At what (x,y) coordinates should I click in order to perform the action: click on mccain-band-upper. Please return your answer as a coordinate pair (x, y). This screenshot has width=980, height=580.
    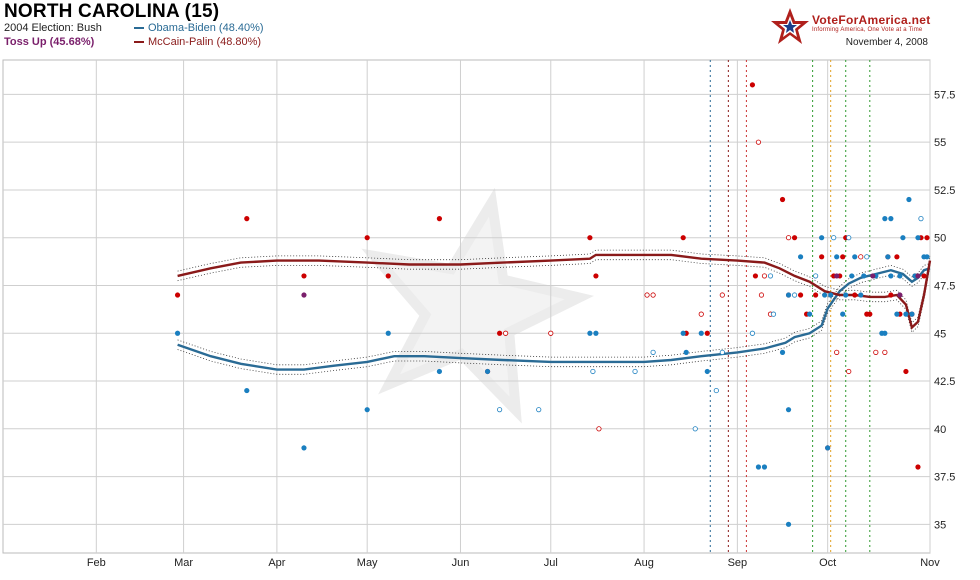
    Looking at the image, I should click on (554, 286).